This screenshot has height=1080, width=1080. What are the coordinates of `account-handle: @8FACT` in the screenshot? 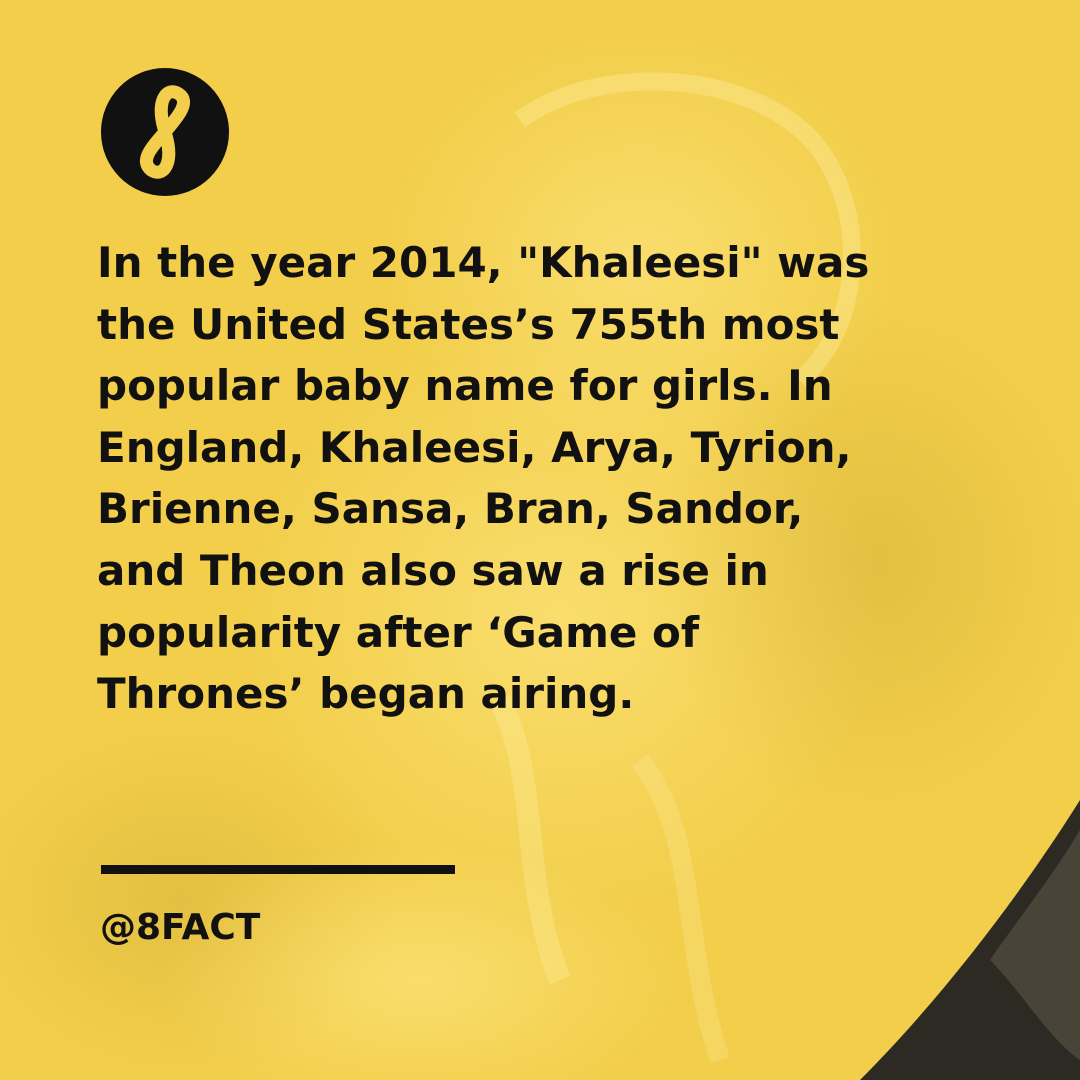 It's located at (180, 927).